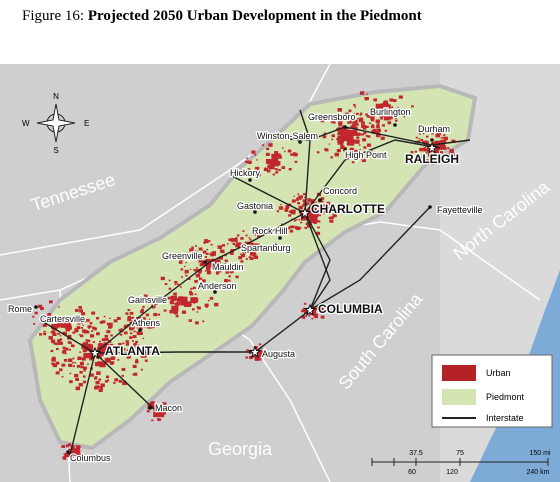  What do you see at coordinates (140, 330) in the screenshot?
I see `city-marker` at bounding box center [140, 330].